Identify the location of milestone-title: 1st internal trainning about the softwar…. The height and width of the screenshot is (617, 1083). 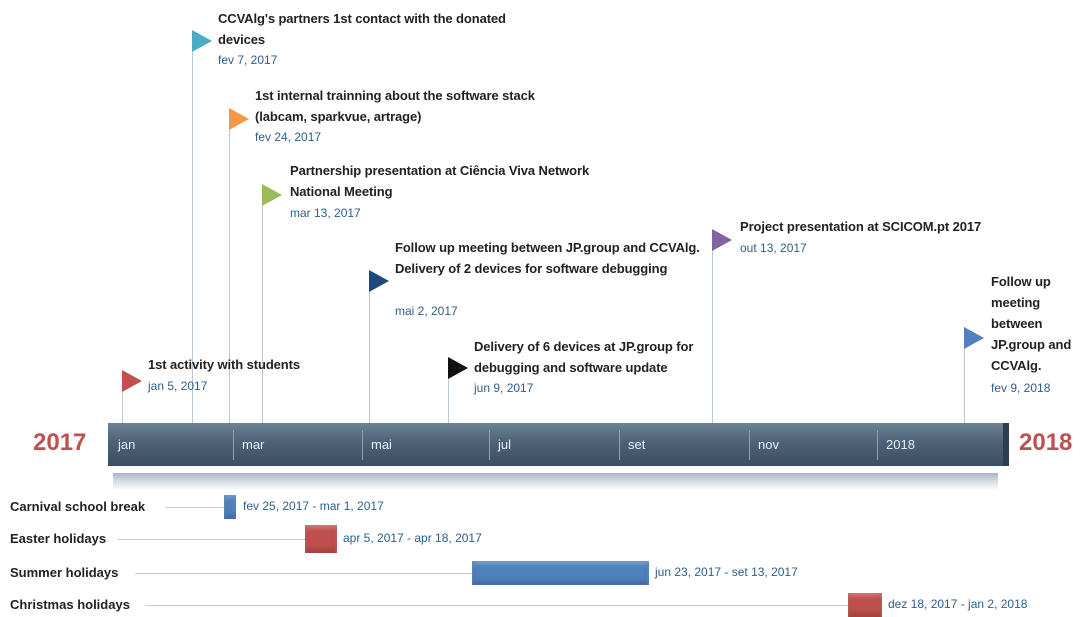
(395, 106).